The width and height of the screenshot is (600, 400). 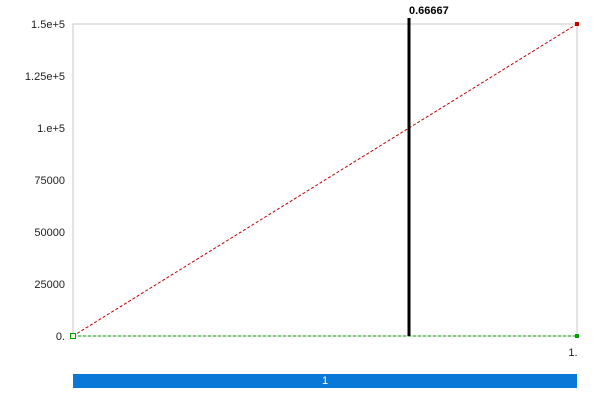 What do you see at coordinates (325, 381) in the screenshot?
I see `timeline-bar: 1` at bounding box center [325, 381].